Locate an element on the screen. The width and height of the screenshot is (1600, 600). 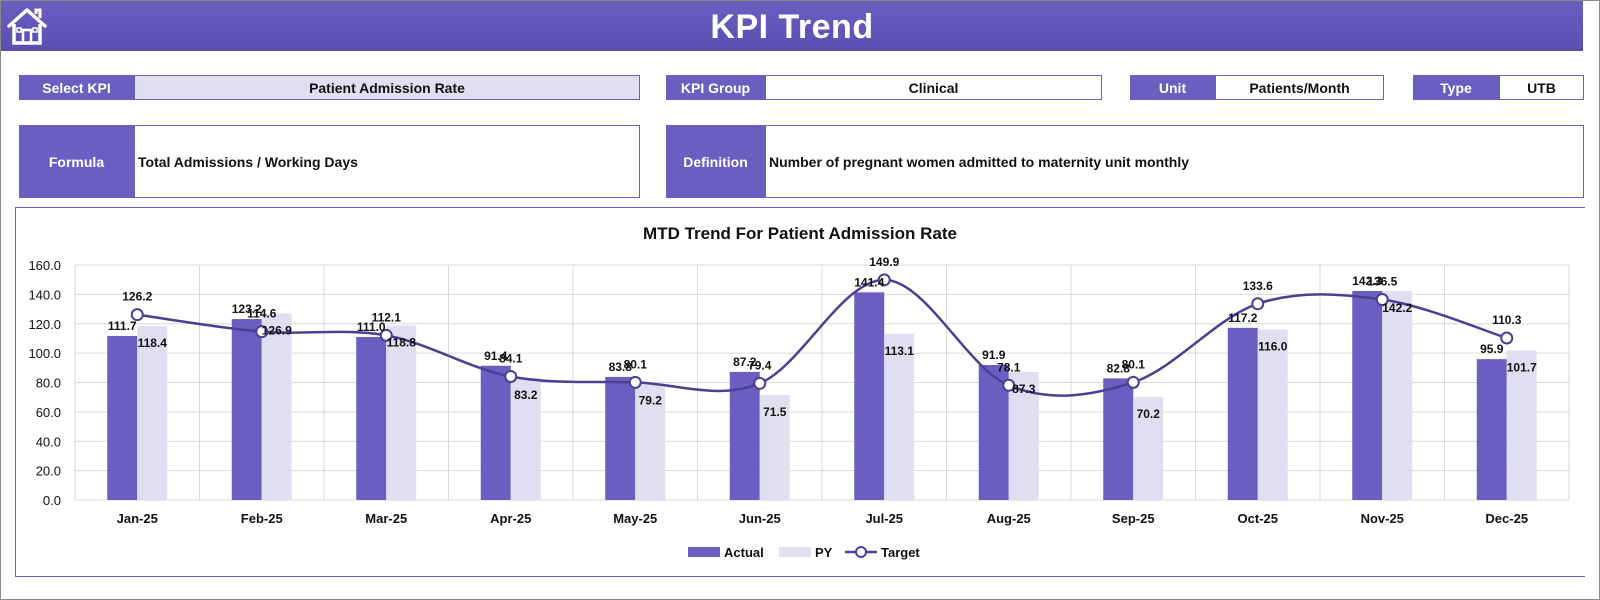
formula-value: Total Admissions / Working Days is located at coordinates (387, 161).